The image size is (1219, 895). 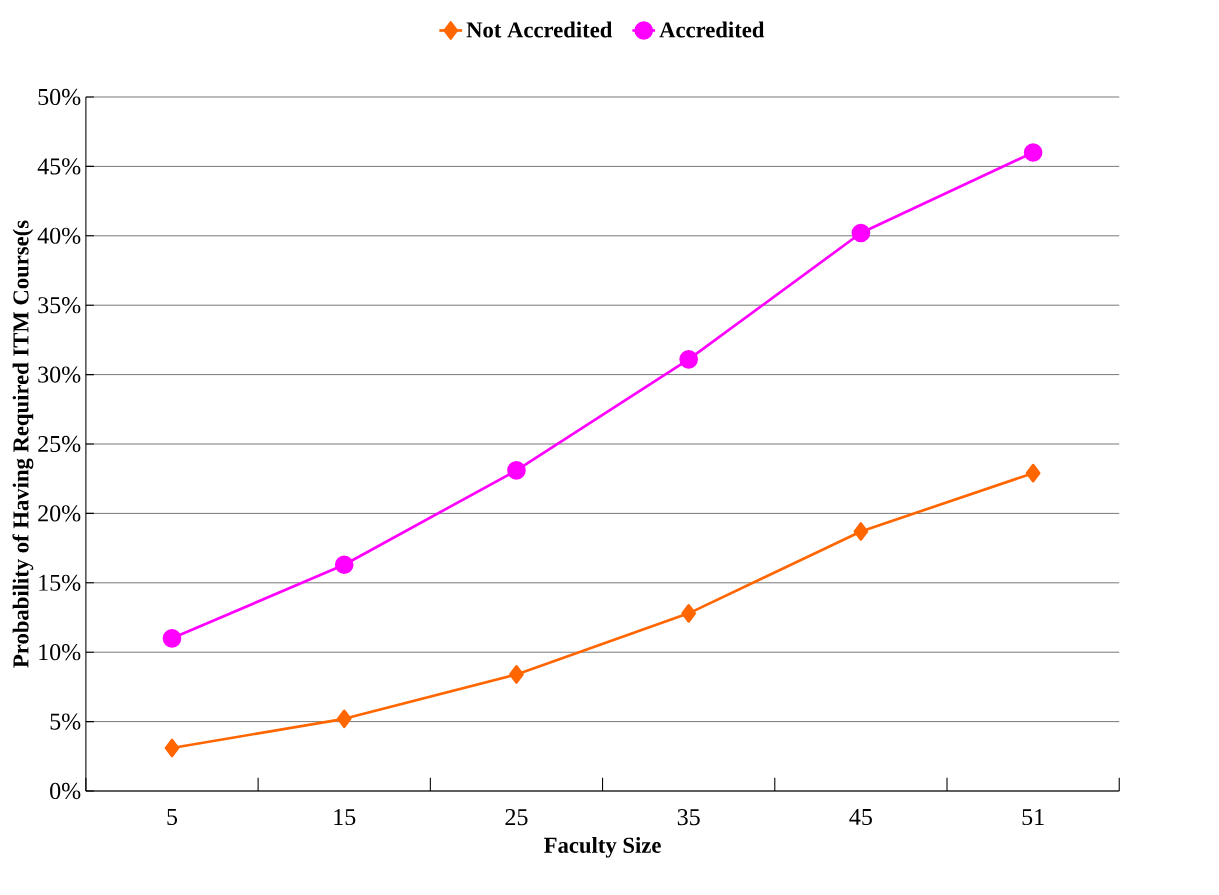 What do you see at coordinates (59, 166) in the screenshot?
I see `y-tick-label: 45%` at bounding box center [59, 166].